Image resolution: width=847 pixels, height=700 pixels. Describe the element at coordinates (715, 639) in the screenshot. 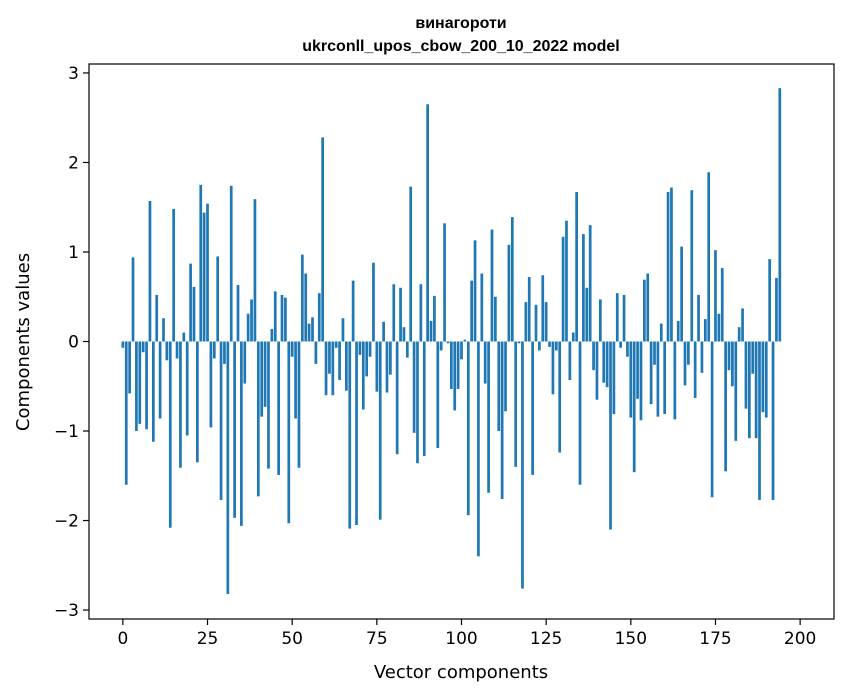

I see `x-tick-label: 175` at that location.